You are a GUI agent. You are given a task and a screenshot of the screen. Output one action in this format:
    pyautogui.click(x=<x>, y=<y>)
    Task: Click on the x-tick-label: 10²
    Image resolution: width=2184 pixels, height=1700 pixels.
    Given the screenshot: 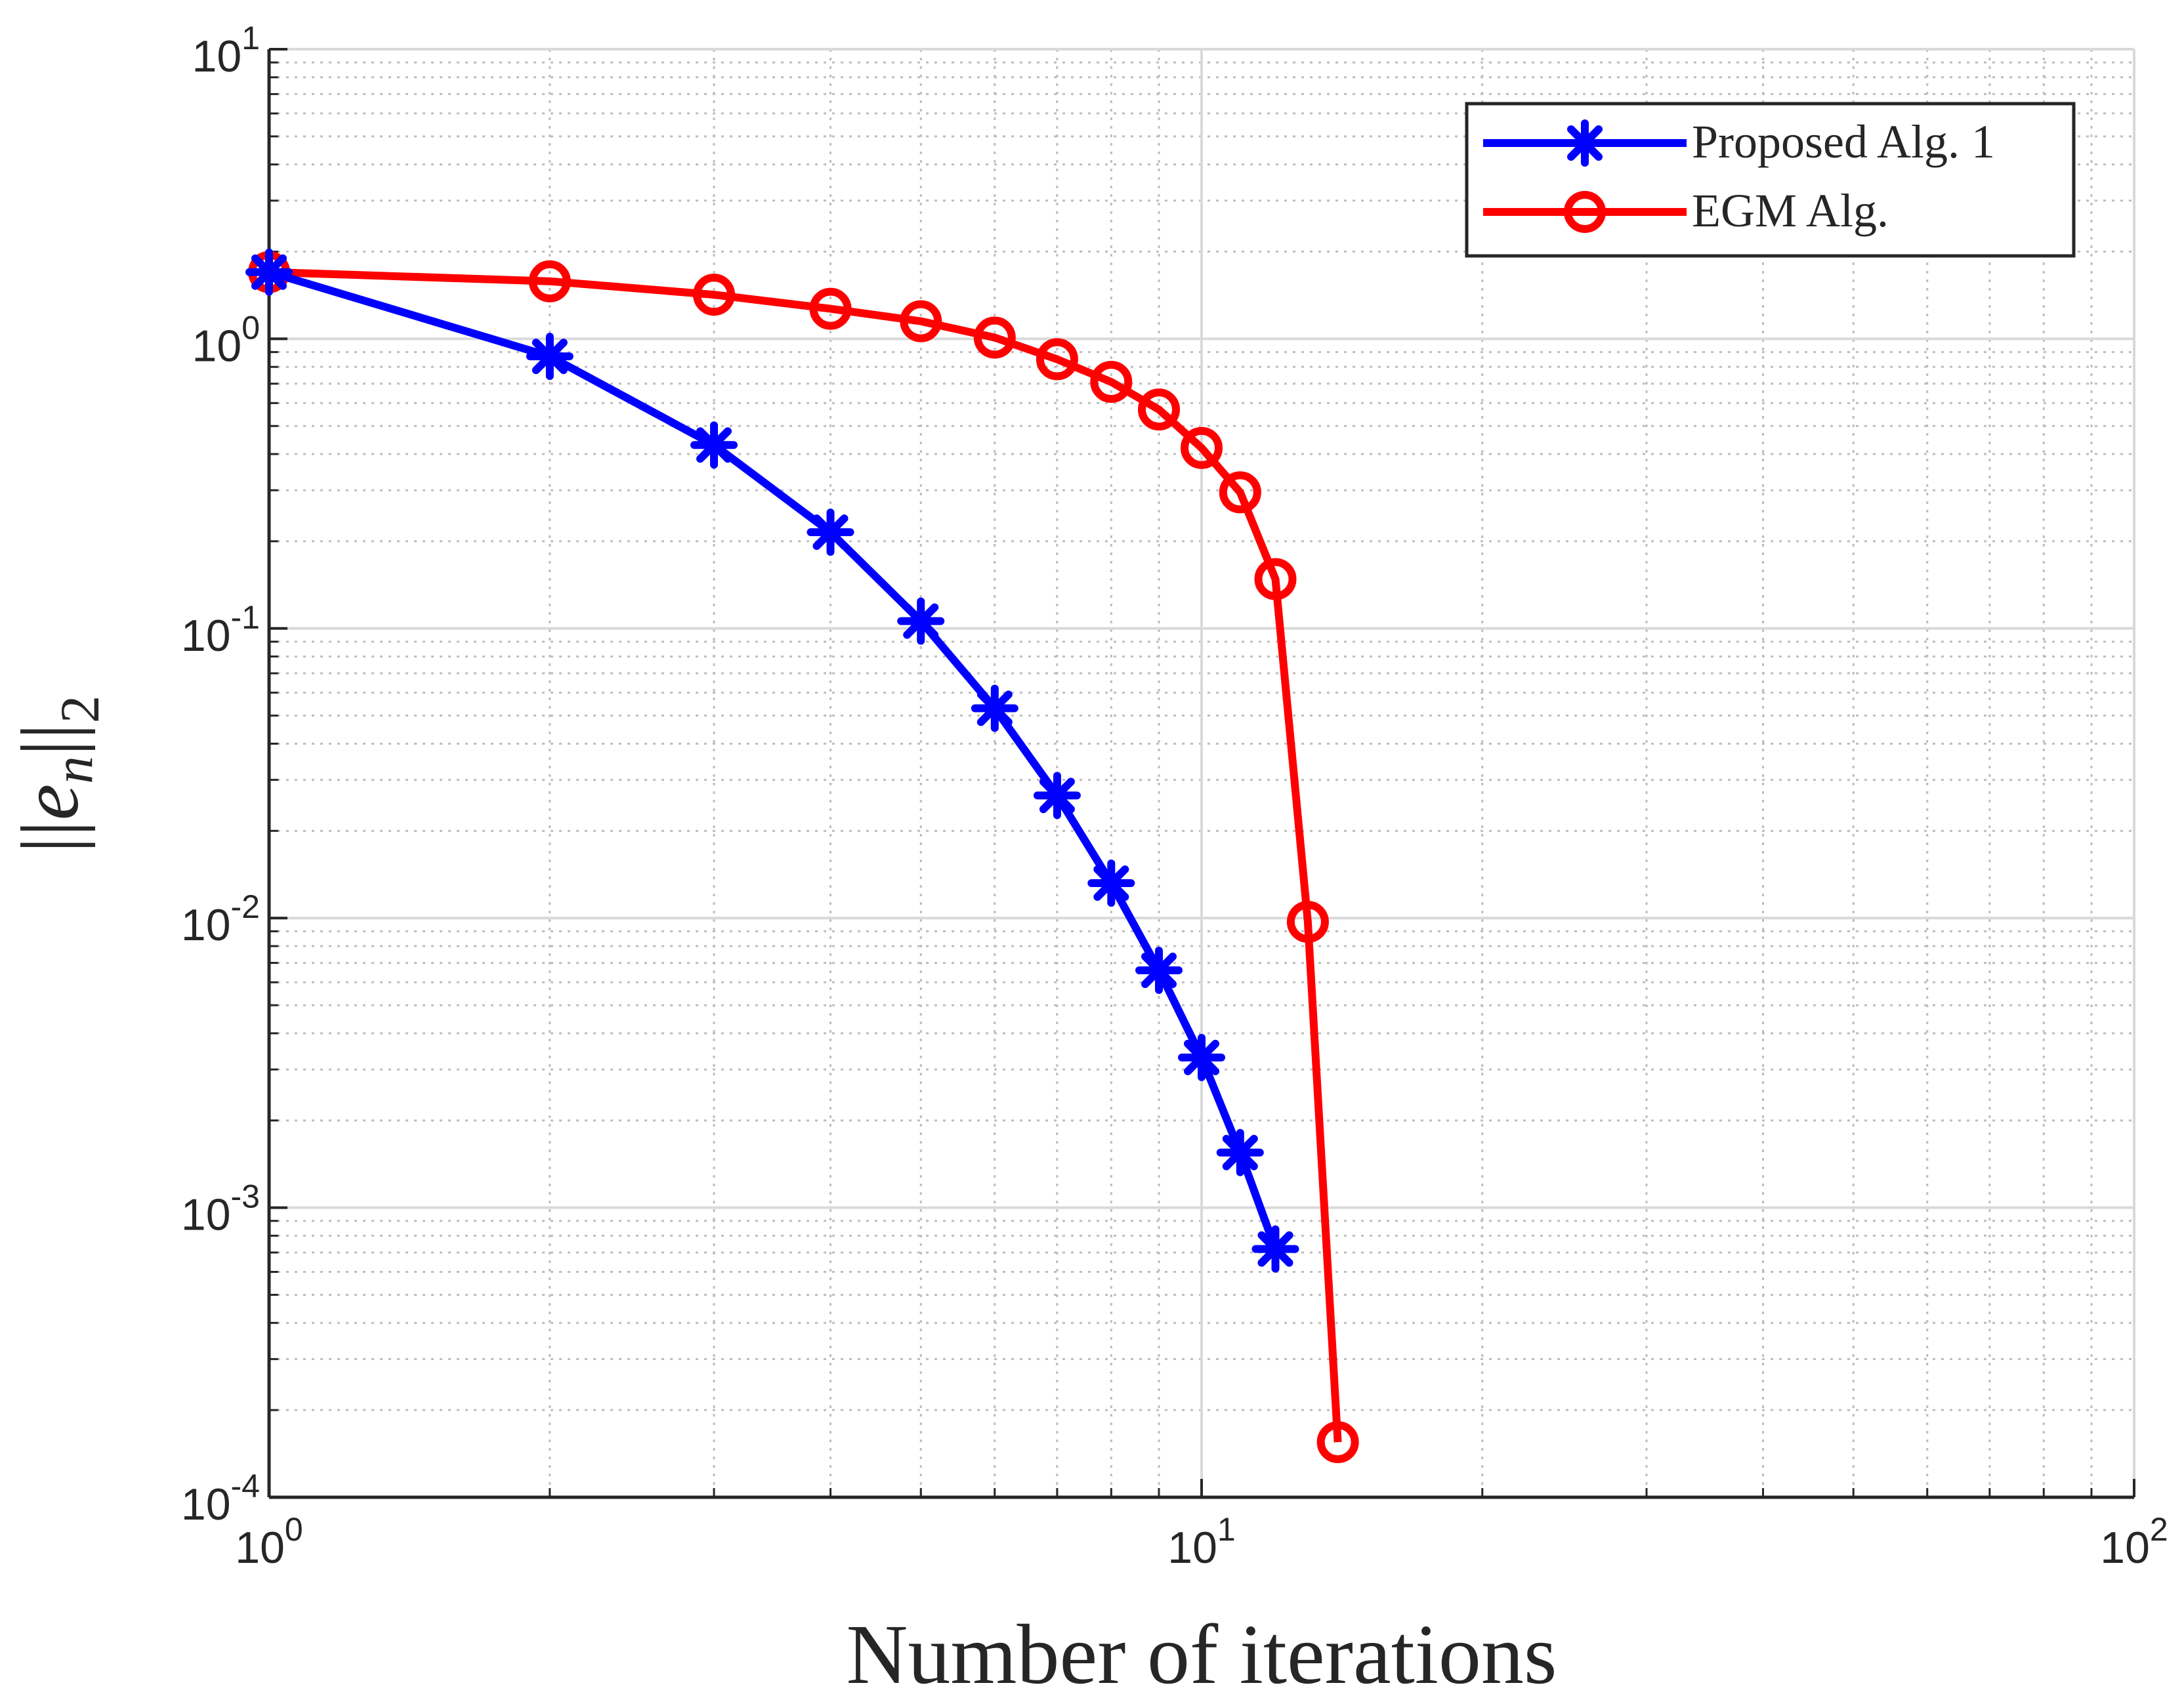 What is the action you would take?
    pyautogui.click(x=2134, y=1542)
    